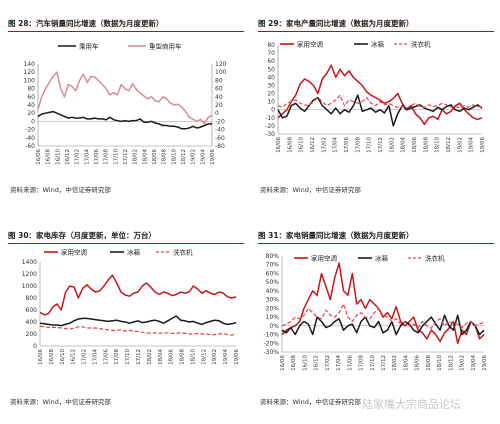 This screenshot has width=500, height=424. Describe the element at coordinates (271, 335) in the screenshot. I see `y-tick-label: -10%` at that location.